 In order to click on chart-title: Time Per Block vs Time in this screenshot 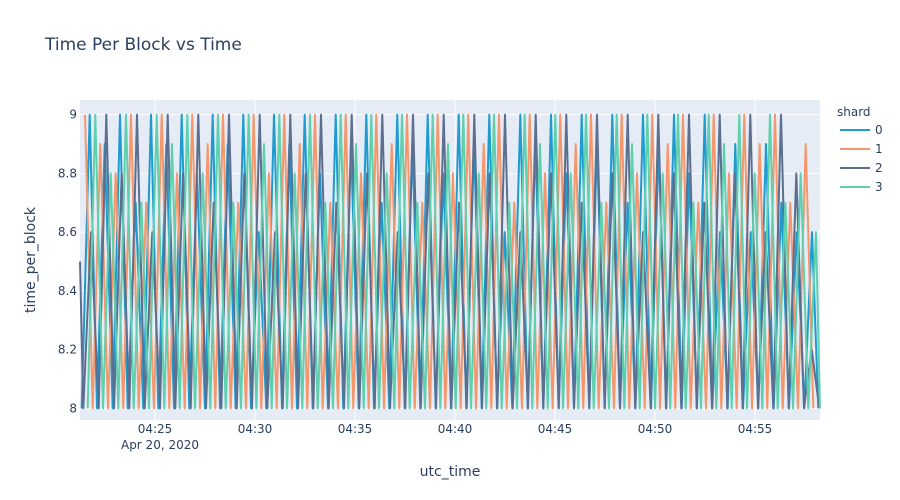, I will do `click(143, 45)`.